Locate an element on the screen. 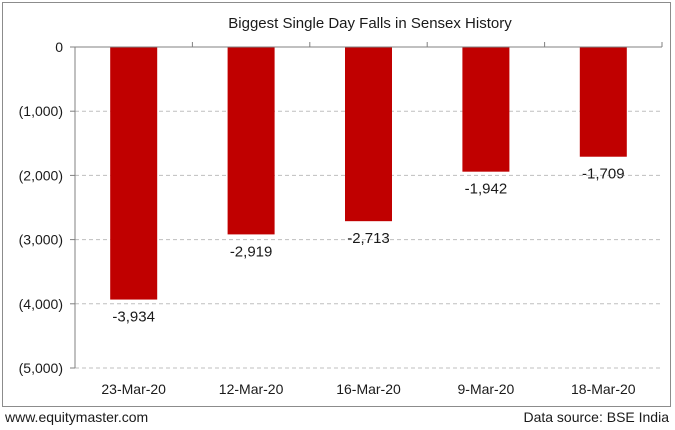 This screenshot has width=675, height=430. data-label: -1,709 is located at coordinates (603, 174).